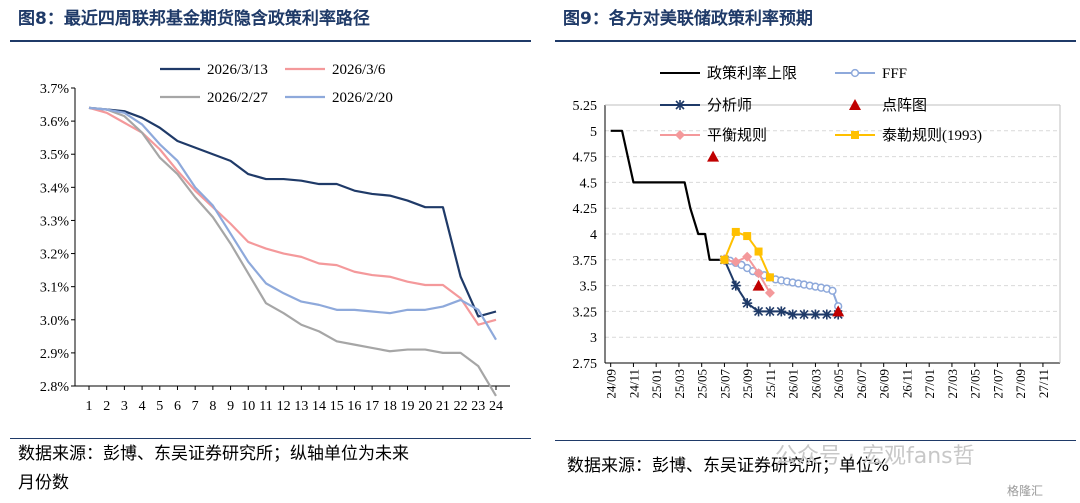 Image resolution: width=1080 pixels, height=503 pixels. Describe the element at coordinates (656, 384) in the screenshot. I see `x-tick-label: 25/01` at that location.